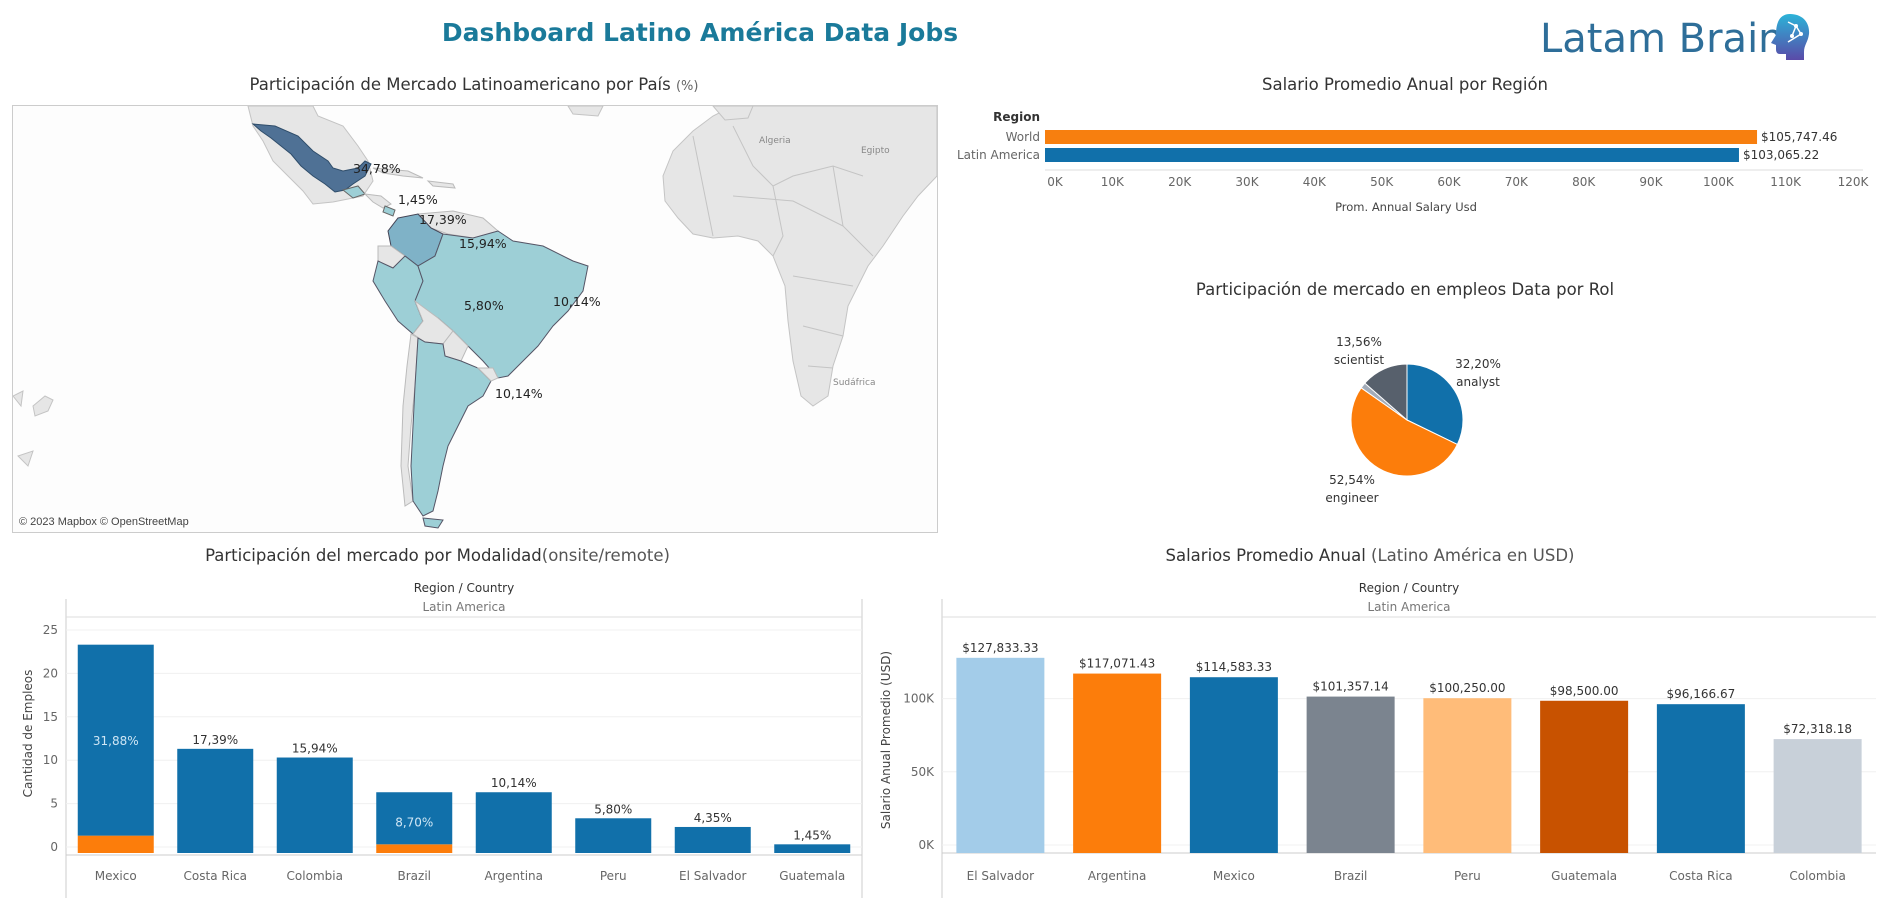 Image resolution: width=1881 pixels, height=898 pixels. Describe the element at coordinates (1409, 607) in the screenshot. I see `salary-subheader: Latin America` at that location.